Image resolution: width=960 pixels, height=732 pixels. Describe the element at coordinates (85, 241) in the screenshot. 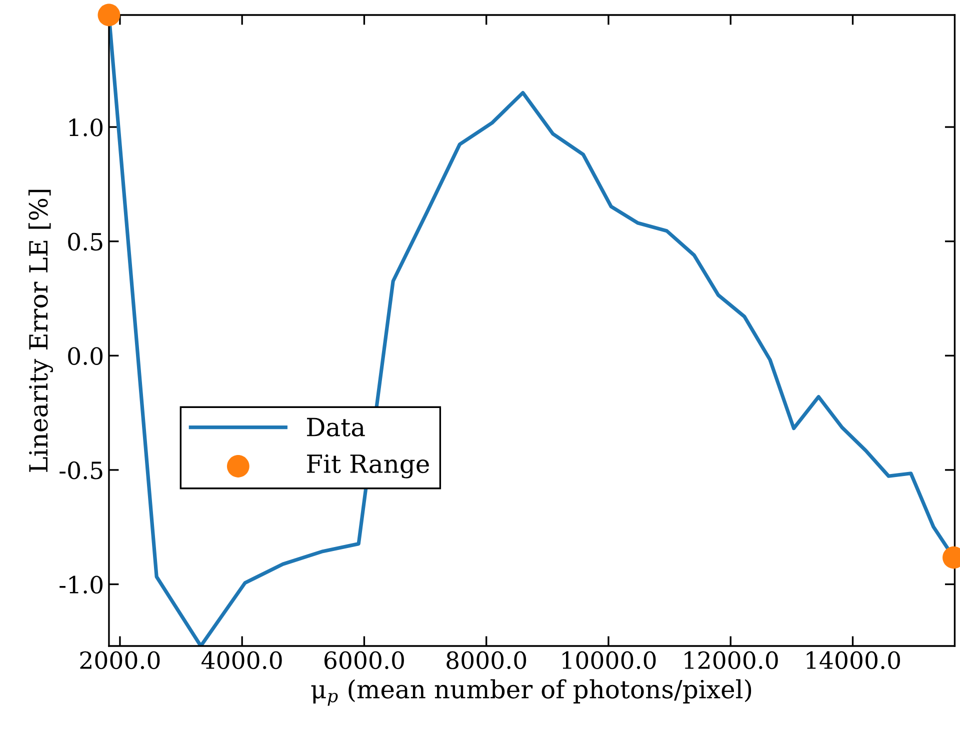

I see `y-tick-label: 0.5` at that location.